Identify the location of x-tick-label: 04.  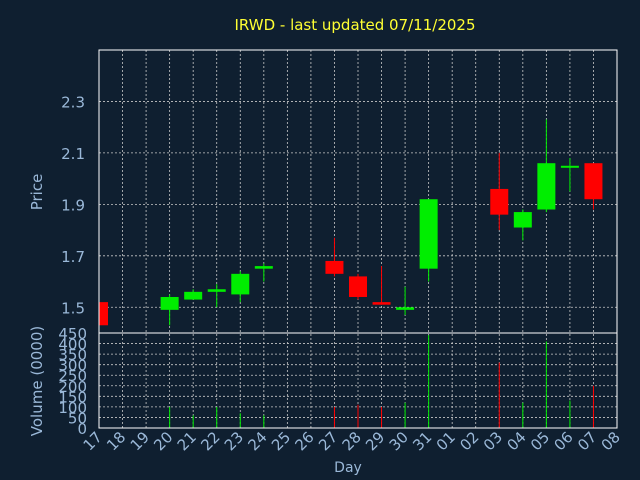
(516, 441).